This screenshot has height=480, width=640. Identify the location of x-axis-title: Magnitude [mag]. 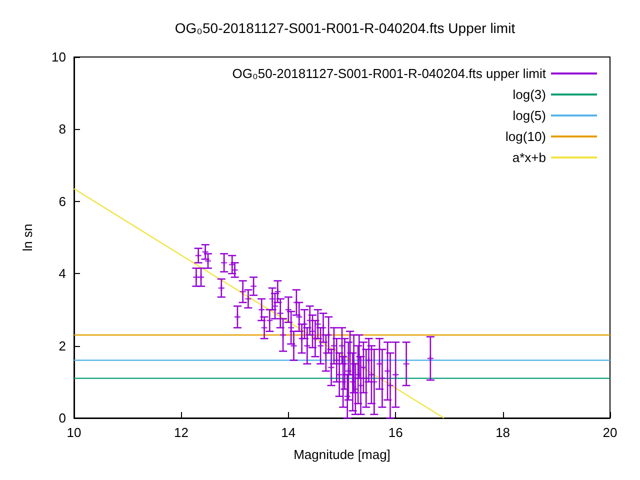
(342, 454).